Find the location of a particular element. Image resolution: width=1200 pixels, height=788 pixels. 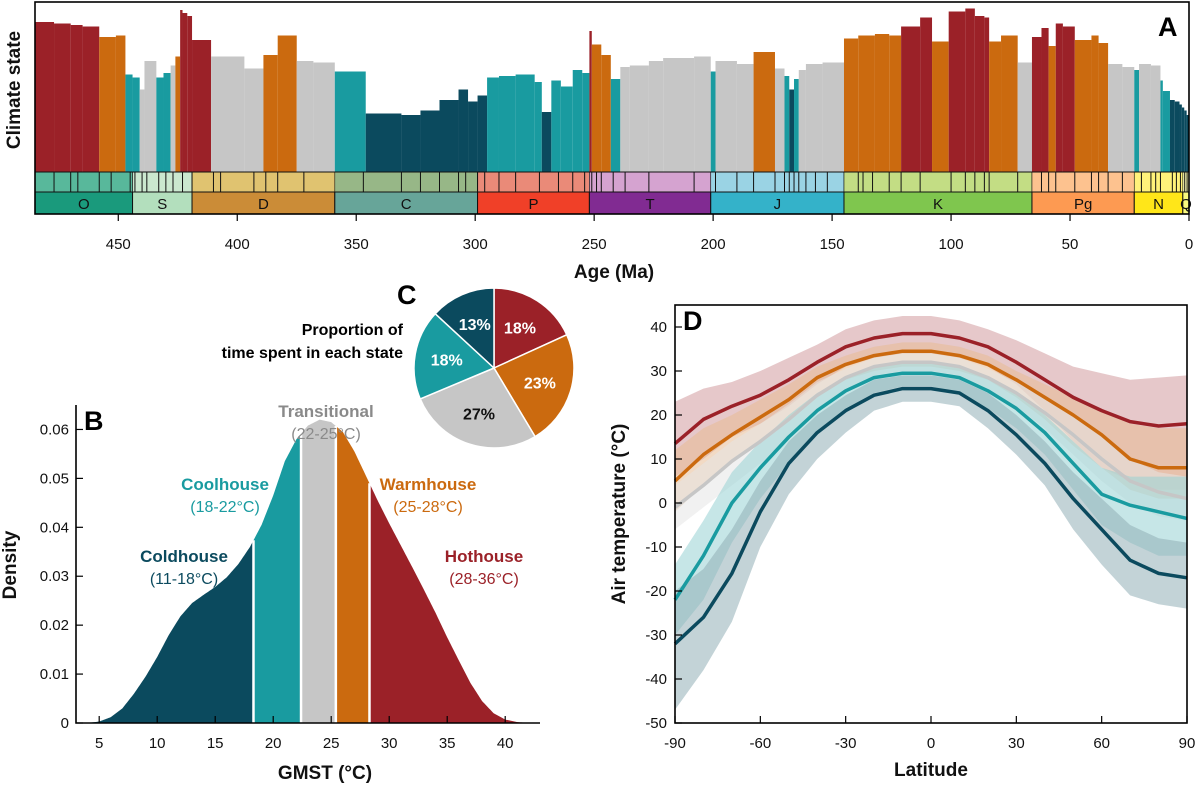

y-tick-label: -20 is located at coordinates (656, 591).